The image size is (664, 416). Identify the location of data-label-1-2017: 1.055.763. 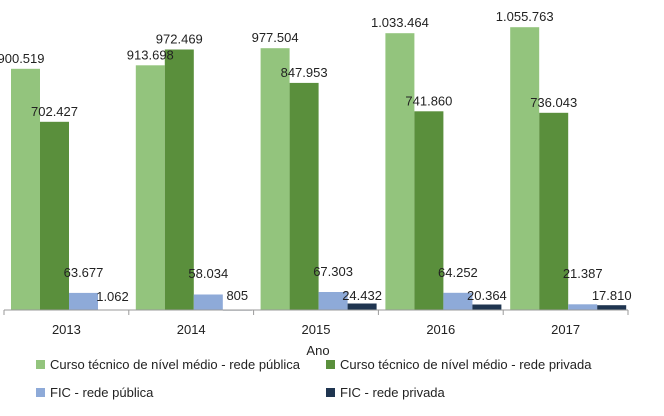
(525, 16).